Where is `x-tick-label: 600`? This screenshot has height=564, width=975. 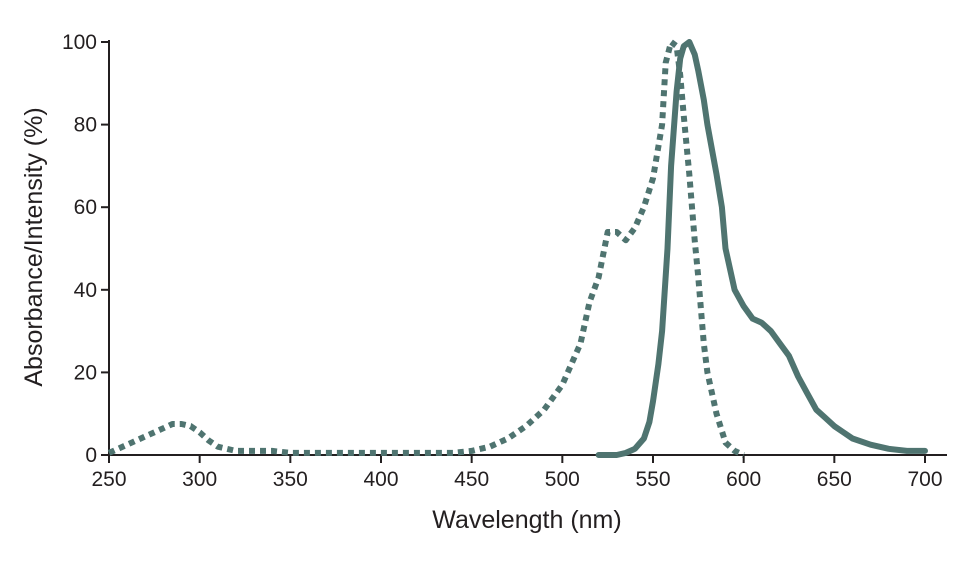
x-tick-label: 600 is located at coordinates (743, 479).